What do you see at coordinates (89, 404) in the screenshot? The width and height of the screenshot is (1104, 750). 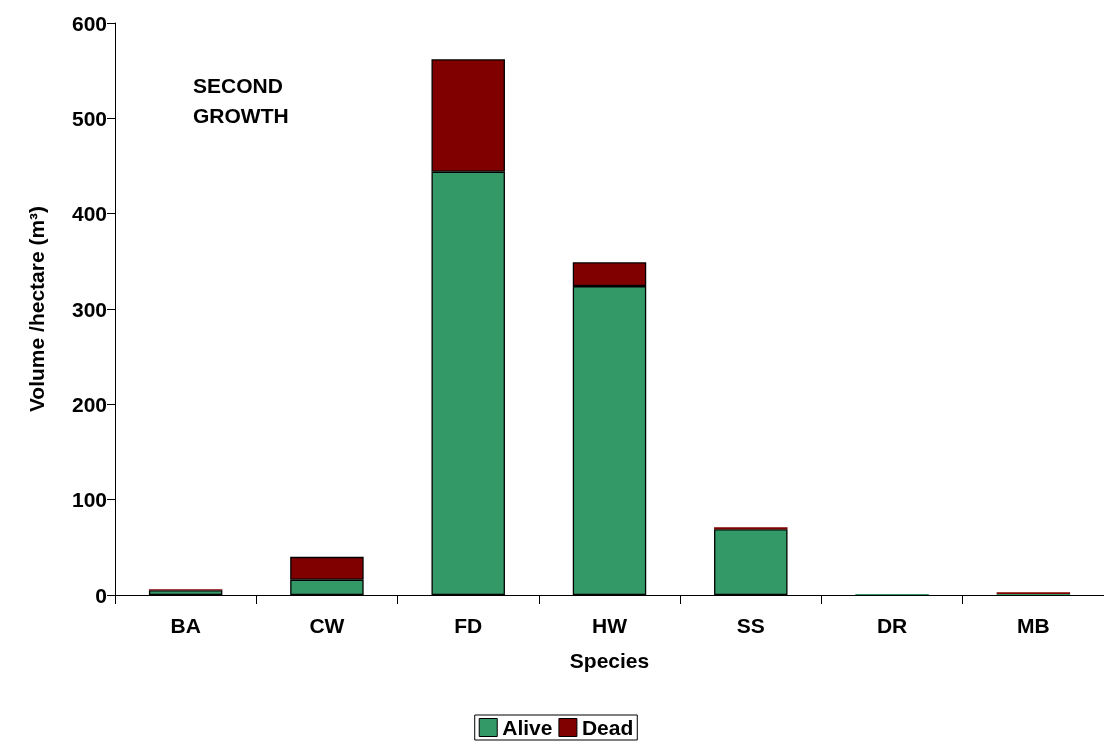 I see `y-tick-label: 200` at bounding box center [89, 404].